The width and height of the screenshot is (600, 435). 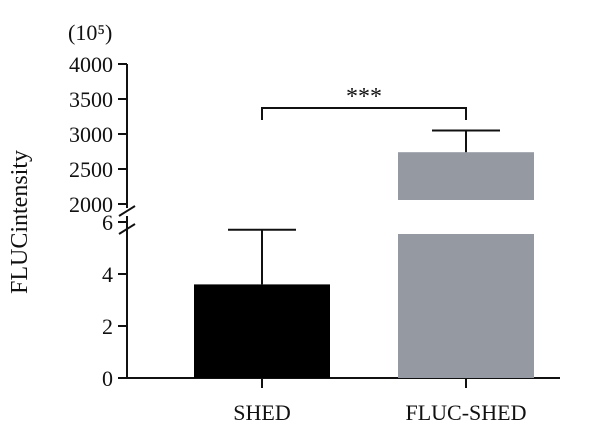 I want to click on y-tick-label: 2, so click(x=107, y=326).